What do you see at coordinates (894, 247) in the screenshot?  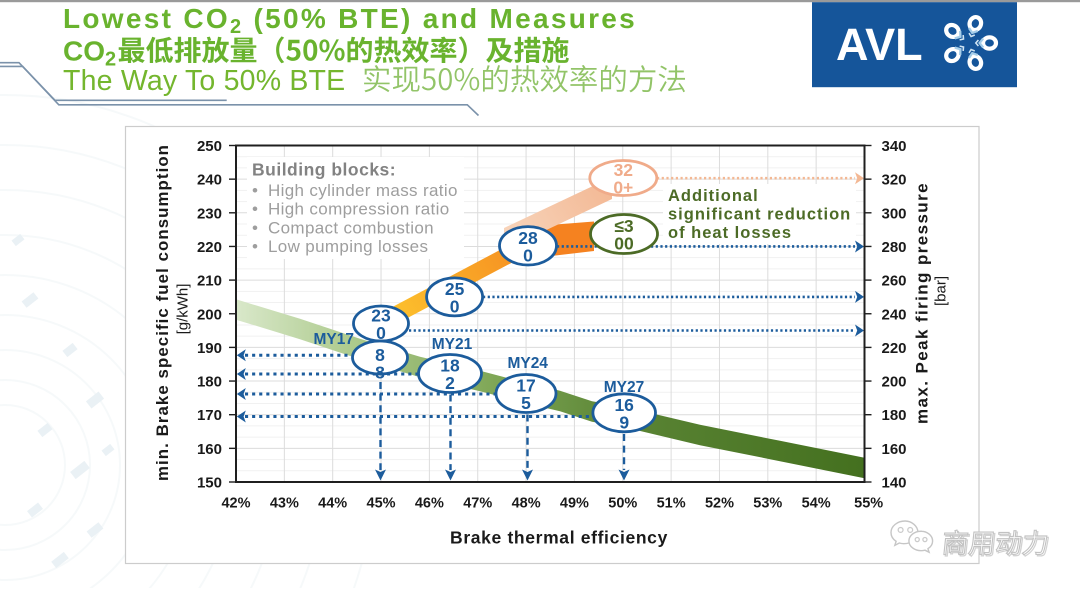 I see `svg-text: 280` at bounding box center [894, 247].